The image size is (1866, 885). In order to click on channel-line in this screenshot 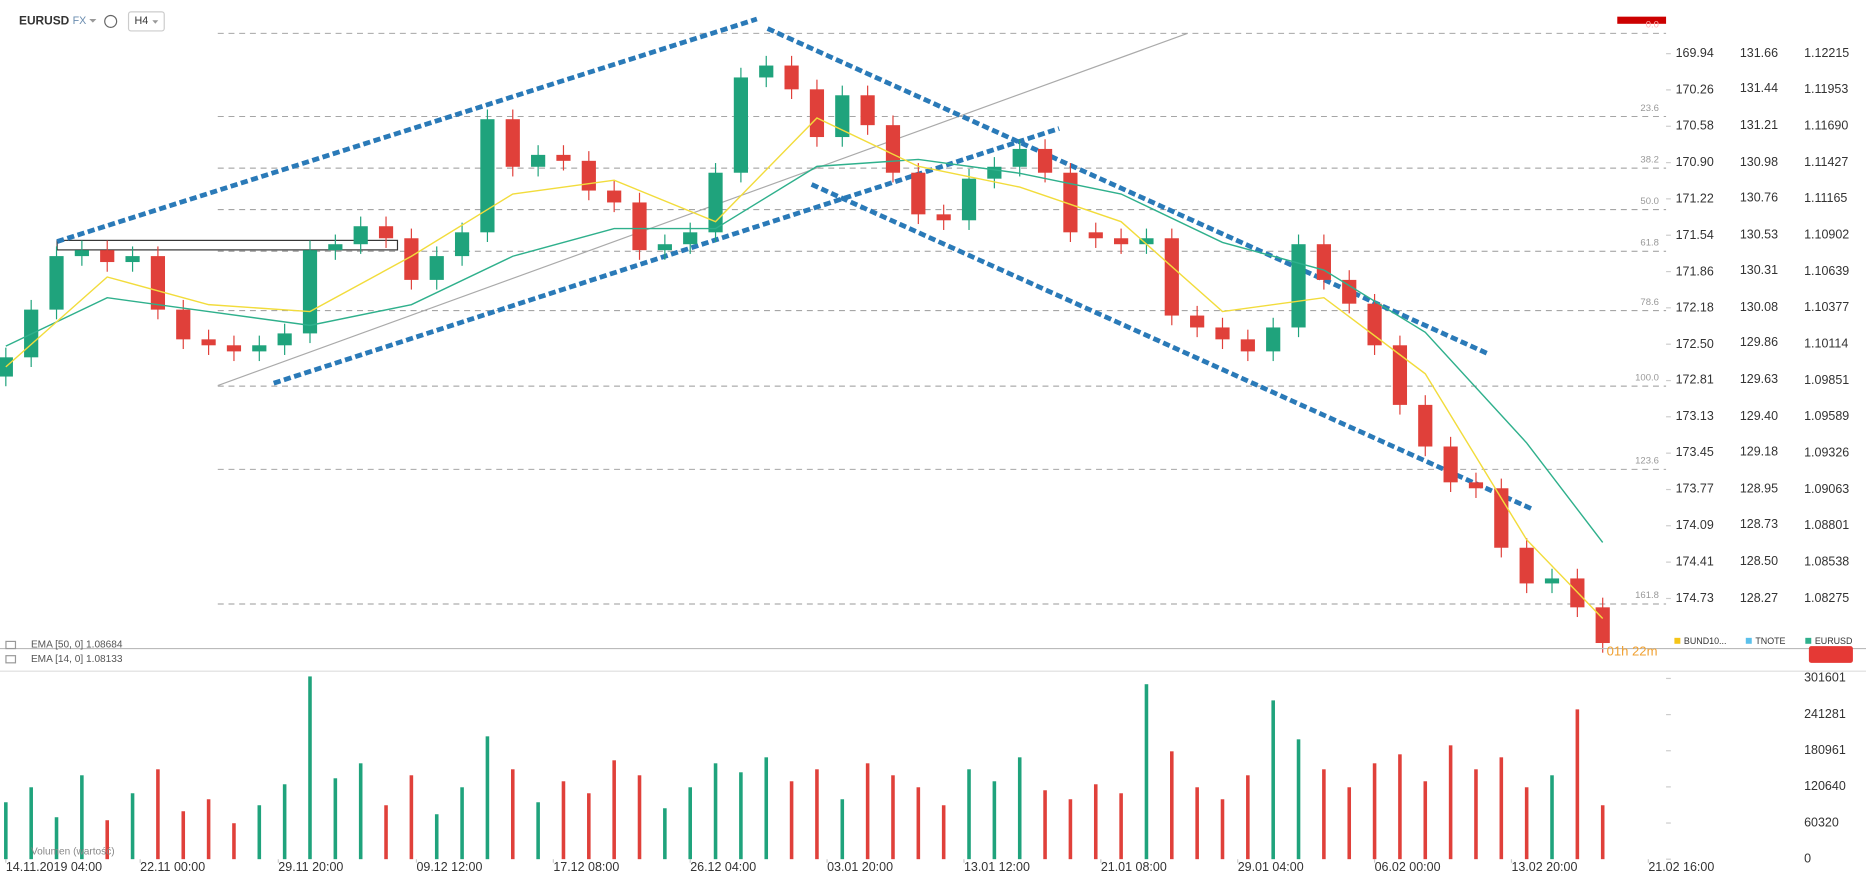, I will do `click(407, 130)`.